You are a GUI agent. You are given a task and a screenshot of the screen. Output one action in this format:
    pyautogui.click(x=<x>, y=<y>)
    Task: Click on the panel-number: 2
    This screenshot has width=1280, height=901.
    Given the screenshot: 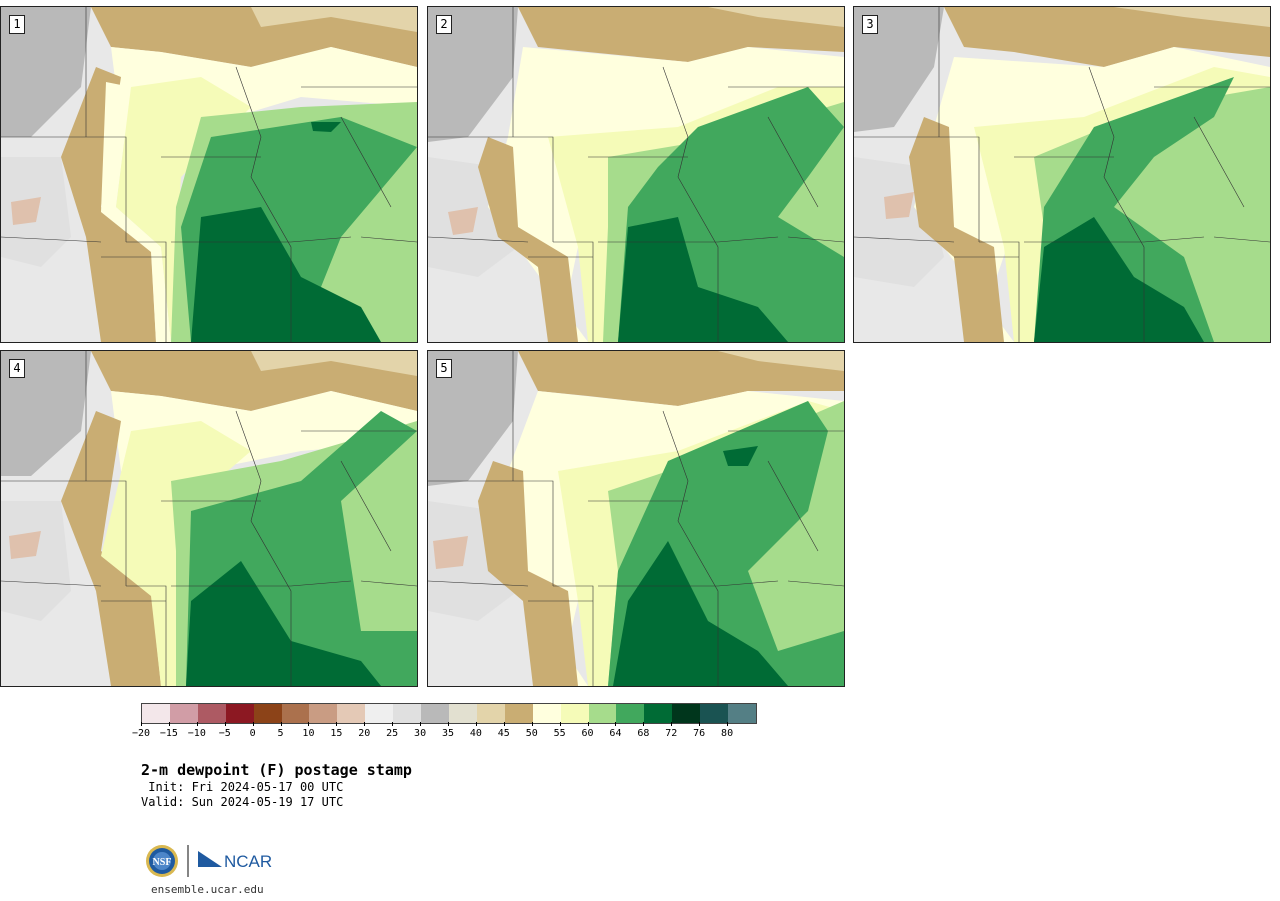 What is the action you would take?
    pyautogui.click(x=444, y=24)
    